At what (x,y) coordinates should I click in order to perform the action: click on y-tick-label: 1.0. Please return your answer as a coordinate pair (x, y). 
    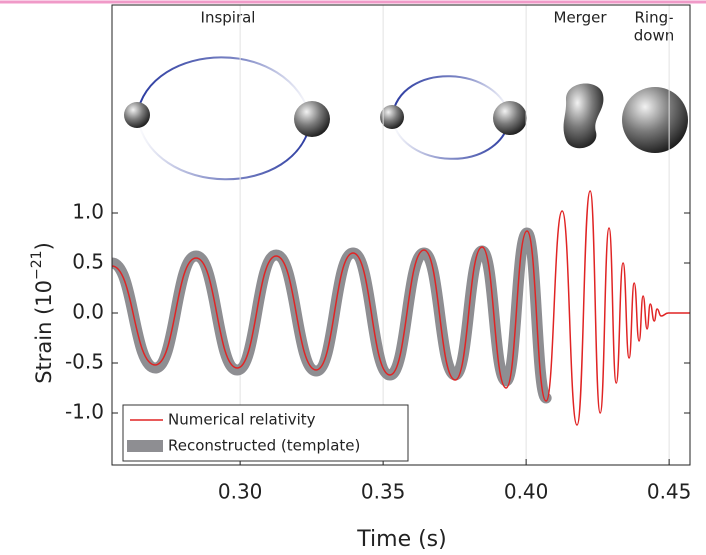
    Looking at the image, I should click on (88, 212).